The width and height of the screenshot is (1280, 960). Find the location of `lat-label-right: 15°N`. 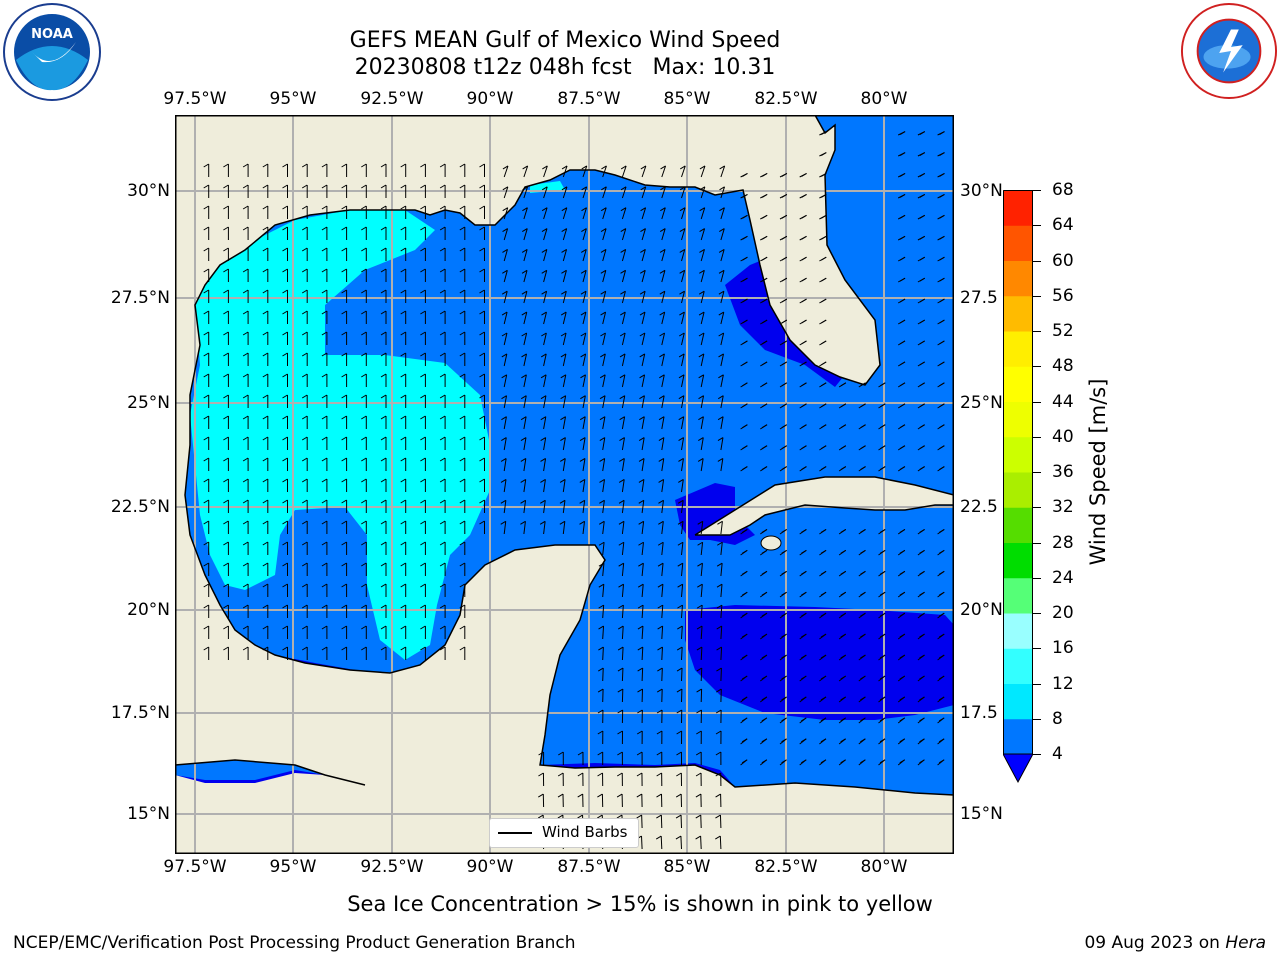

lat-label-right: 15°N is located at coordinates (981, 814).